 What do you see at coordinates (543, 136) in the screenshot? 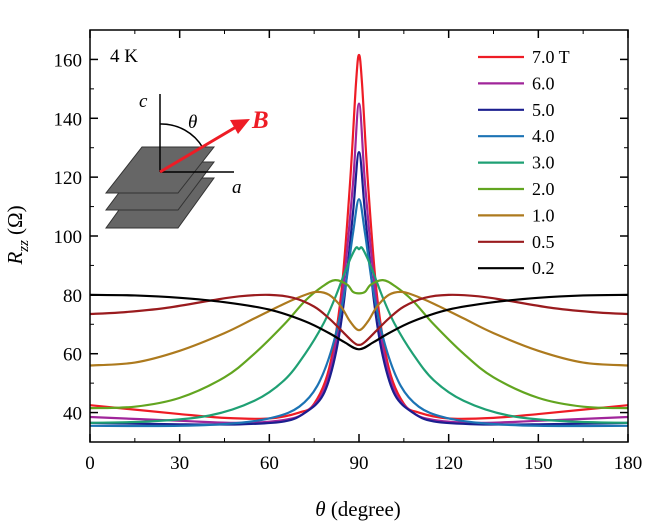
I see `legend-label-3: 4.0` at bounding box center [543, 136].